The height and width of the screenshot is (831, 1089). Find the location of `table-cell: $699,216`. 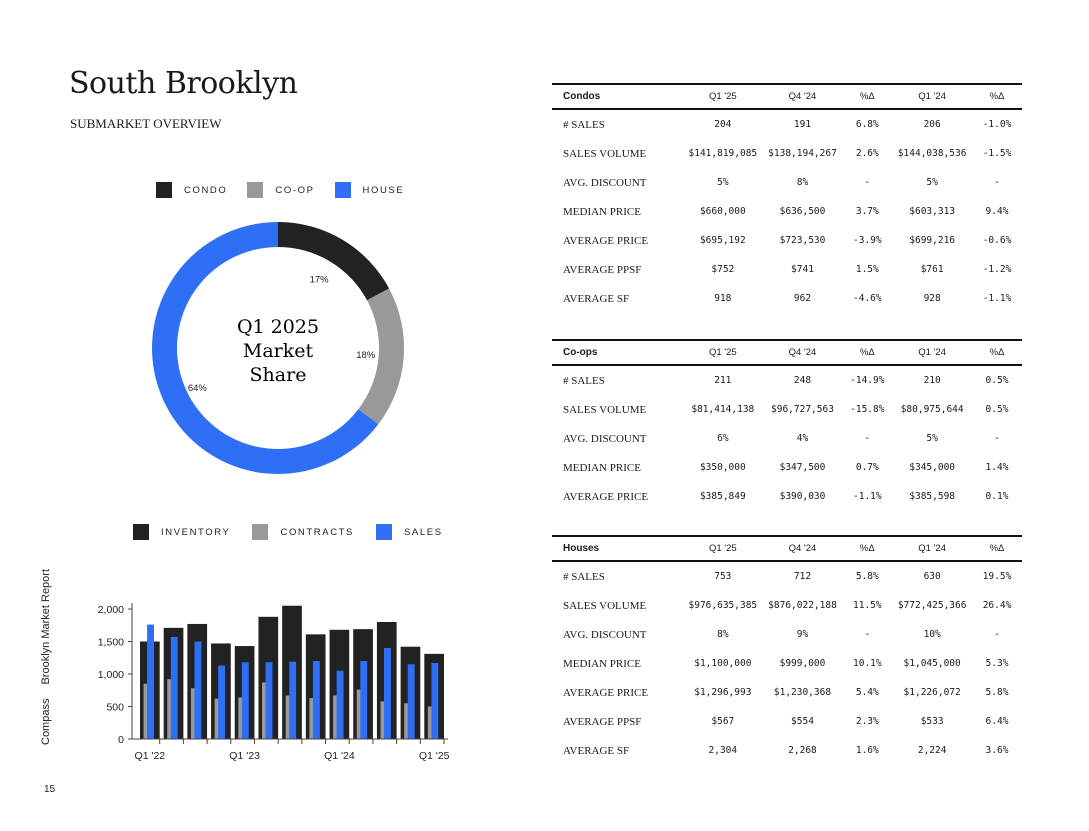

table-cell: $699,216 is located at coordinates (932, 240).